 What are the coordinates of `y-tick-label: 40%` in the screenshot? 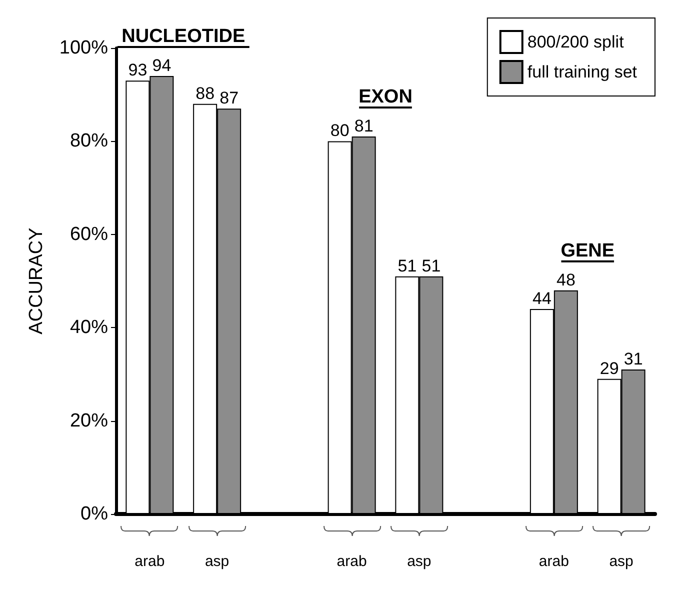 It's located at (89, 327).